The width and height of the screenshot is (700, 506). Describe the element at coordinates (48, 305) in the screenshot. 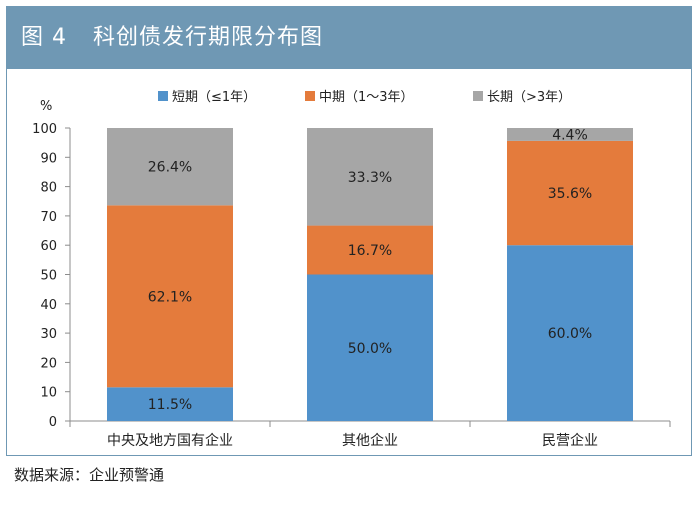

I see `y-tick-label: 40` at that location.